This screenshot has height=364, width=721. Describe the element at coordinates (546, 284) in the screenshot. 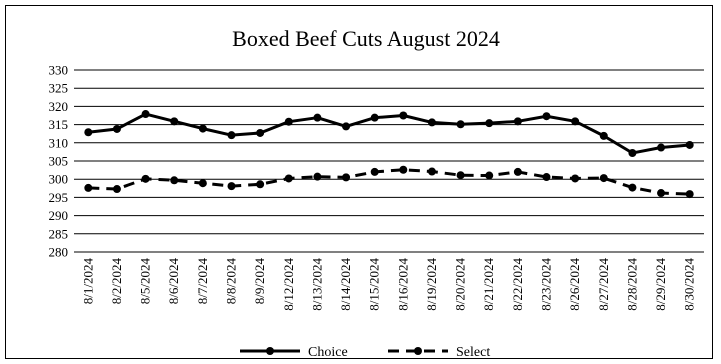

I see `x-tick-label: 8/23/2024` at that location.